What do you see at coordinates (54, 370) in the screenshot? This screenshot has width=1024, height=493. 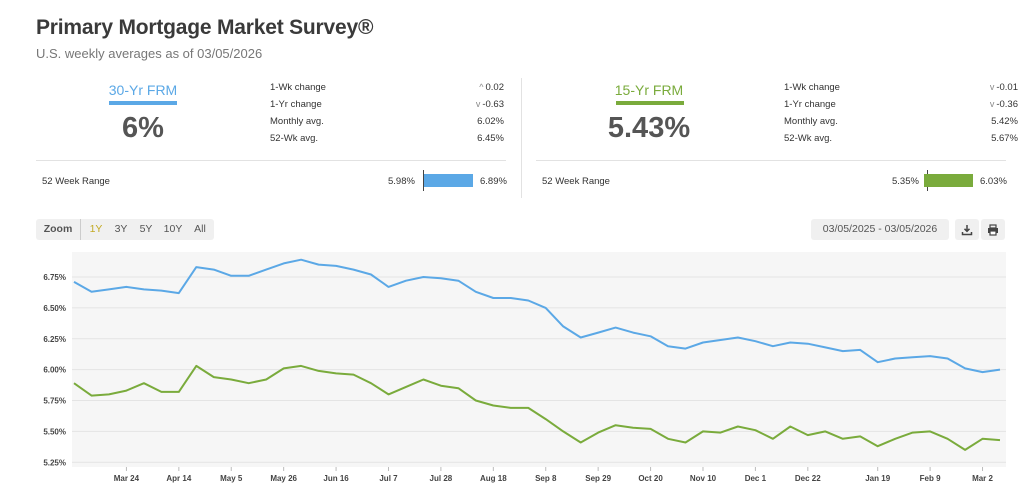 I see `y-tick-label: 6.00%` at bounding box center [54, 370].